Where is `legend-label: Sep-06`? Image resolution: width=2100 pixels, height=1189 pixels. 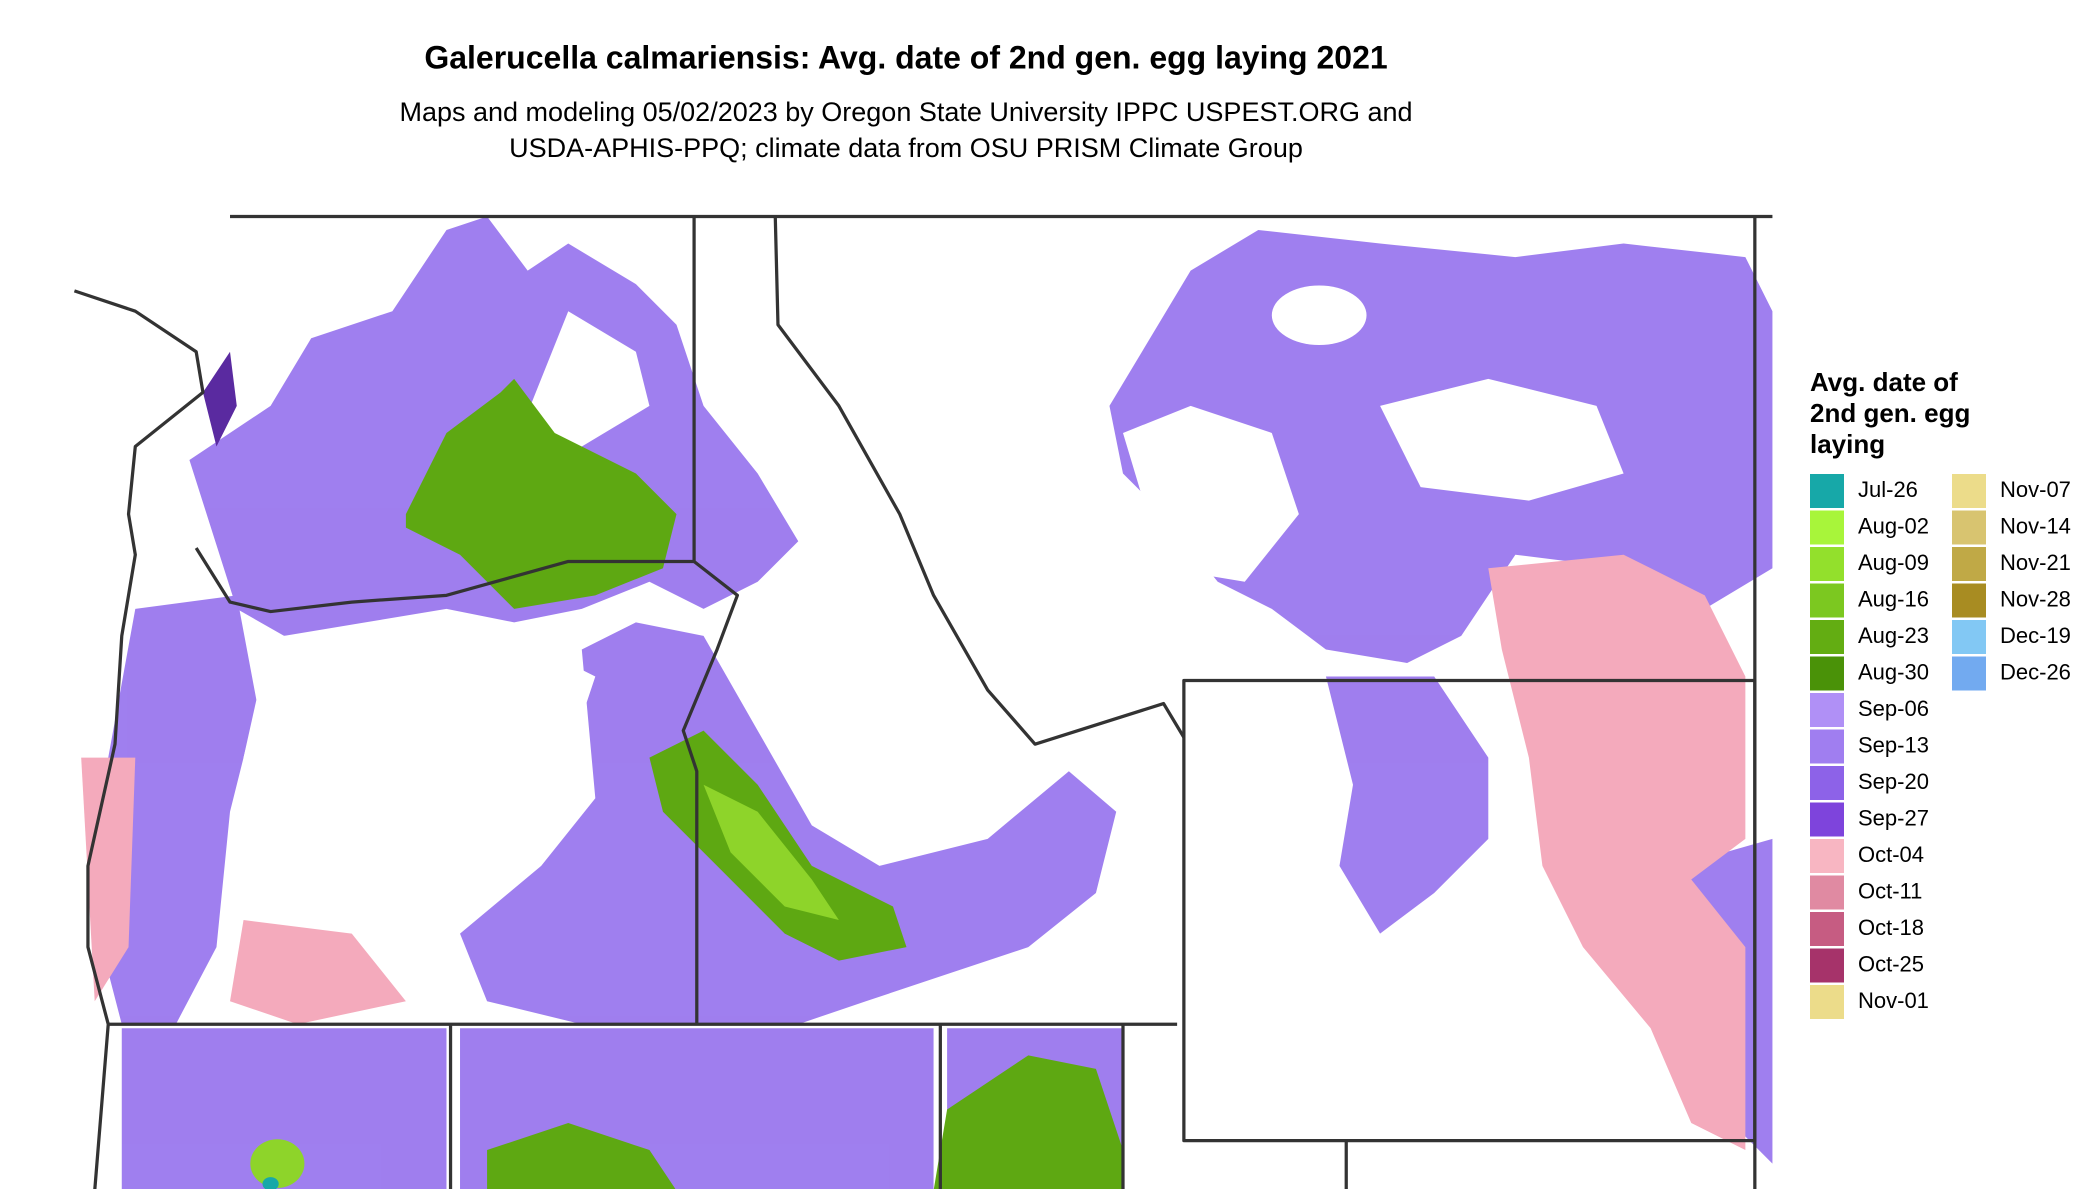
legend-label: Sep-06 is located at coordinates (1893, 708).